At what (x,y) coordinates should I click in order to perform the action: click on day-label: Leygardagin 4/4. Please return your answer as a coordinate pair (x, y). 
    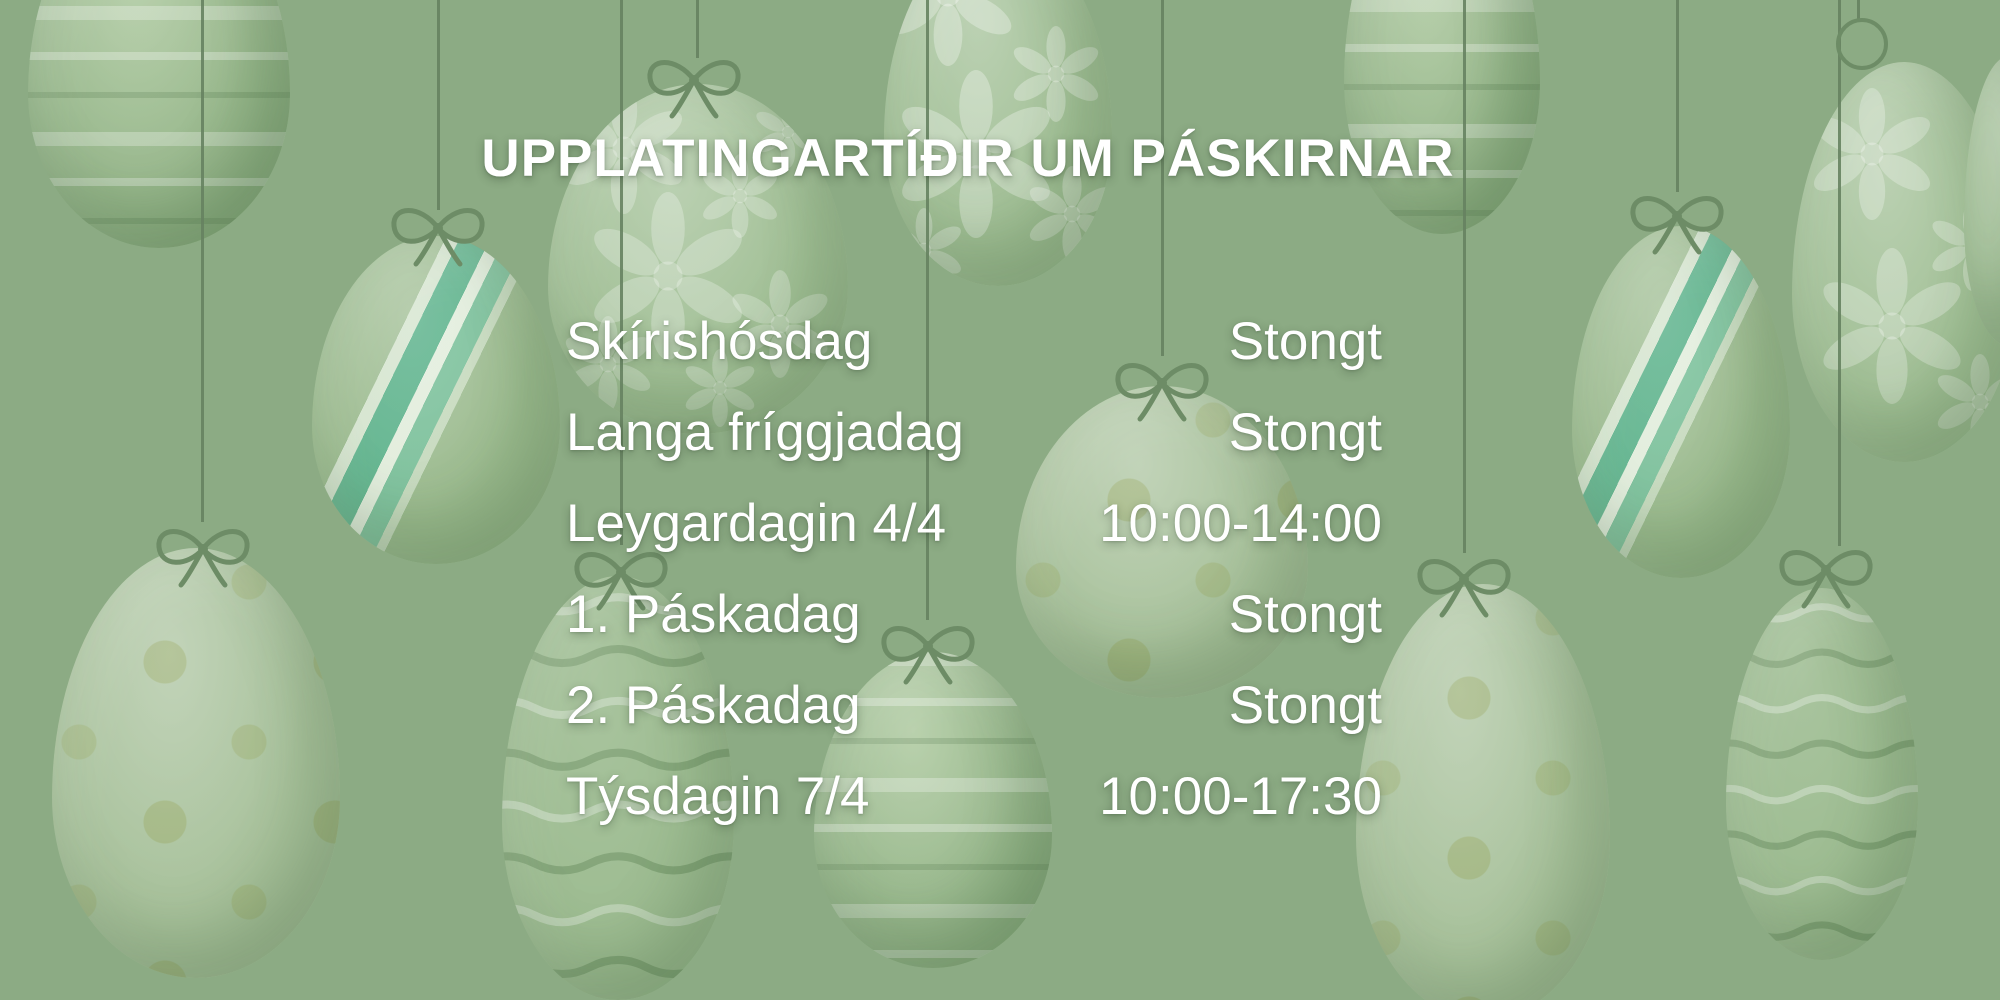
    Looking at the image, I should click on (756, 523).